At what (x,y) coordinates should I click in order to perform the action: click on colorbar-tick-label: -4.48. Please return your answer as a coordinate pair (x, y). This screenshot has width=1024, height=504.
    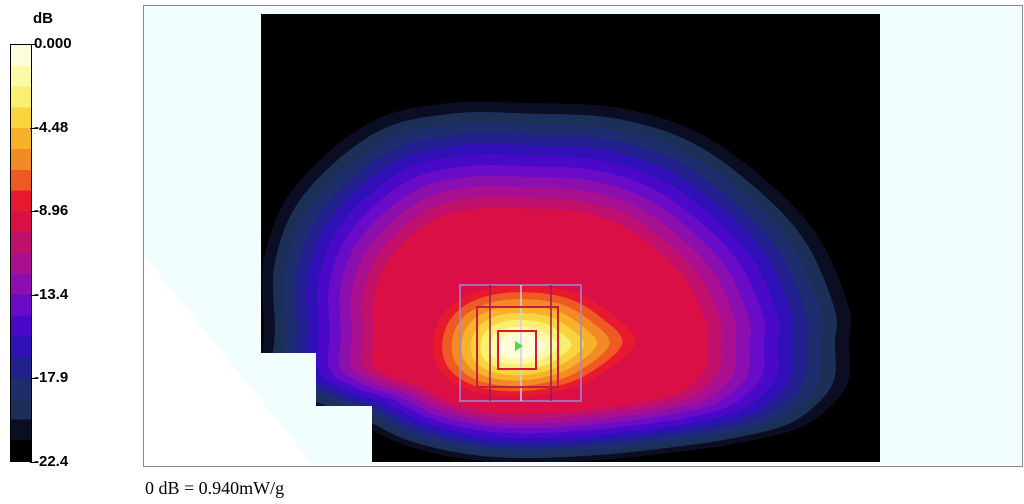
    Looking at the image, I should click on (51, 127).